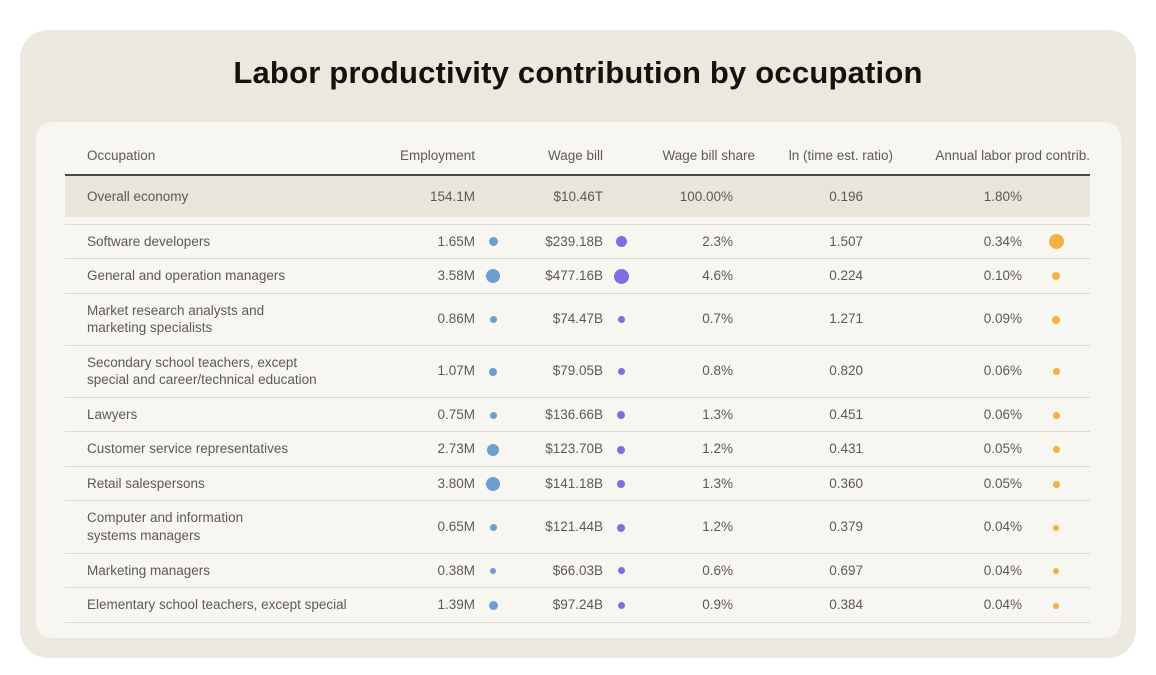 The height and width of the screenshot is (675, 1156). Describe the element at coordinates (456, 241) in the screenshot. I see `employment-value: 1.65M` at that location.